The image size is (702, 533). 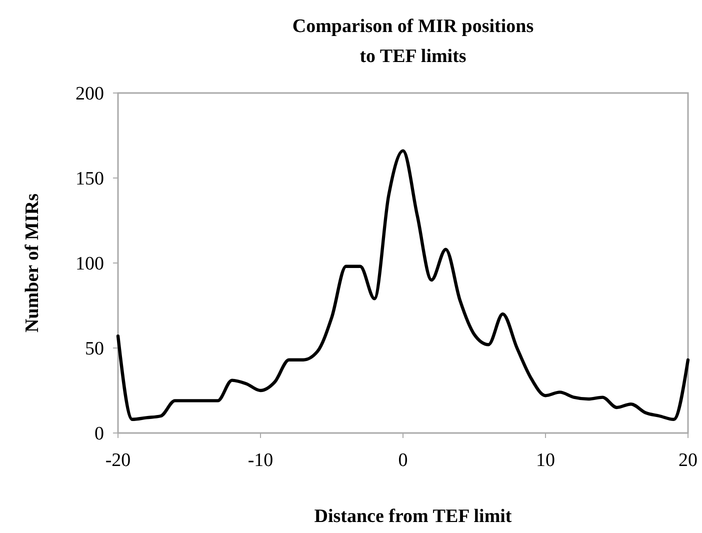 What do you see at coordinates (688, 460) in the screenshot?
I see `x-tick-label: 20` at bounding box center [688, 460].